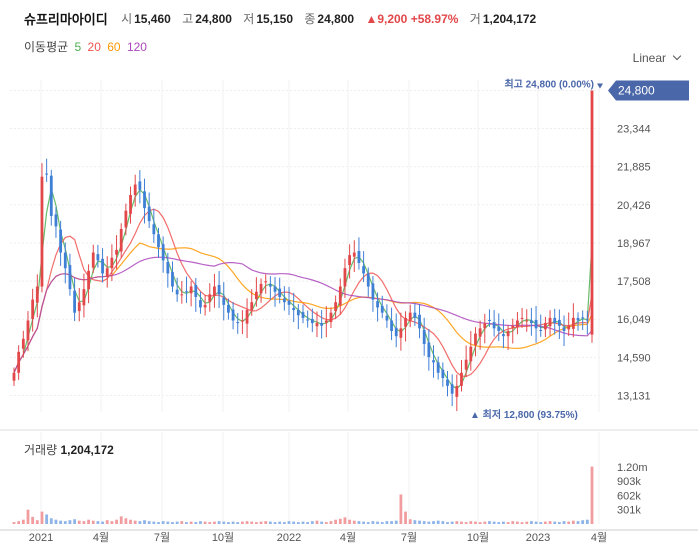 Image resolution: width=698 pixels, height=551 pixels. Describe the element at coordinates (634, 206) in the screenshot. I see `y-tick-label: 20,426` at that location.